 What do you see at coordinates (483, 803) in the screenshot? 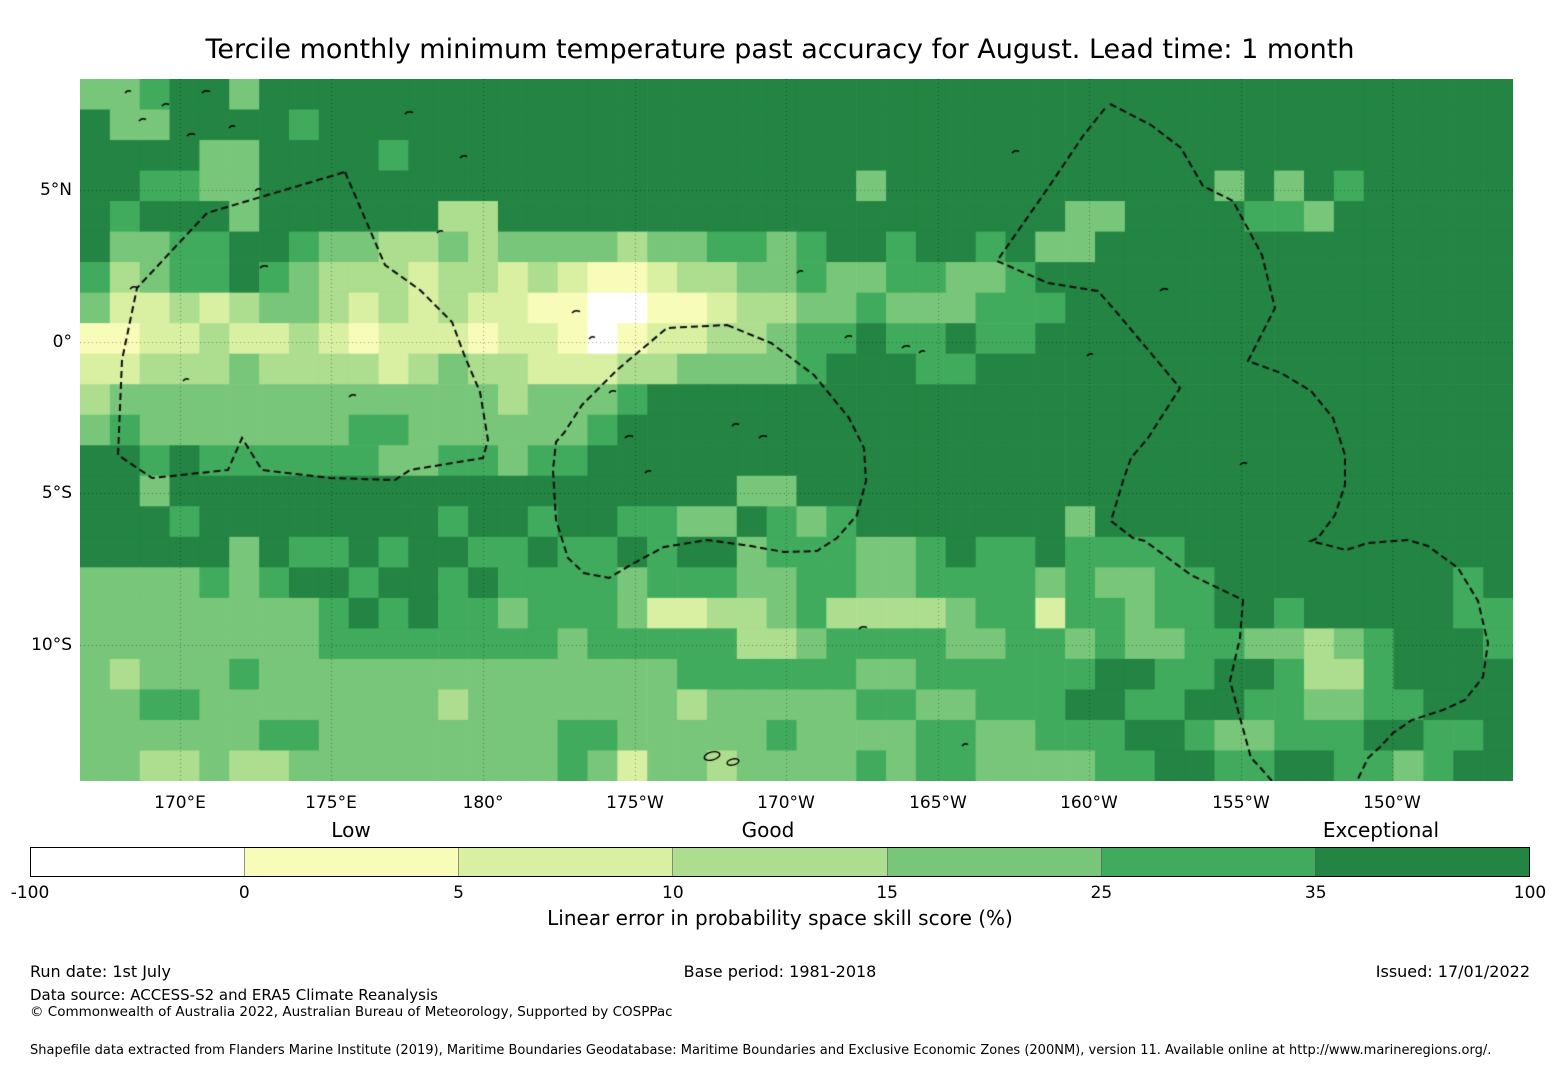
I see `lon-tick-2: 180°` at bounding box center [483, 803].